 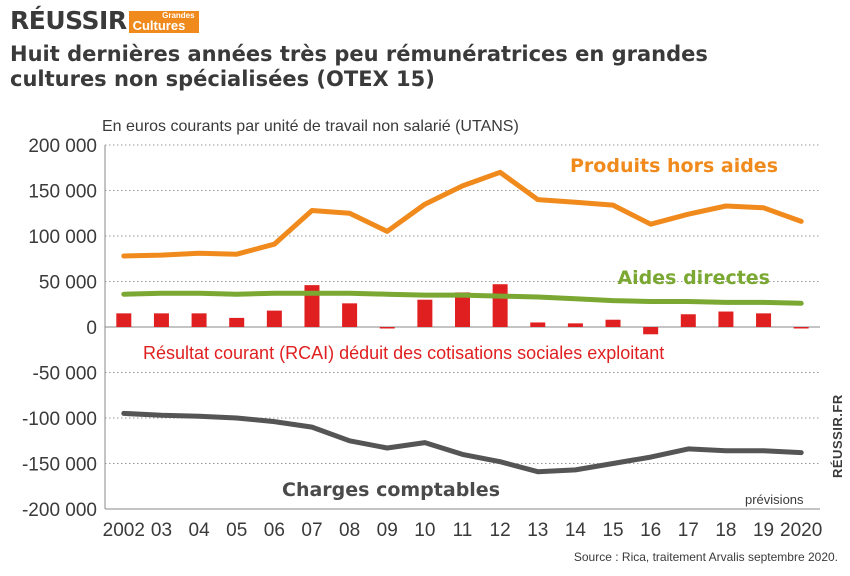 What do you see at coordinates (161, 530) in the screenshot?
I see `x-tick-label: 03` at bounding box center [161, 530].